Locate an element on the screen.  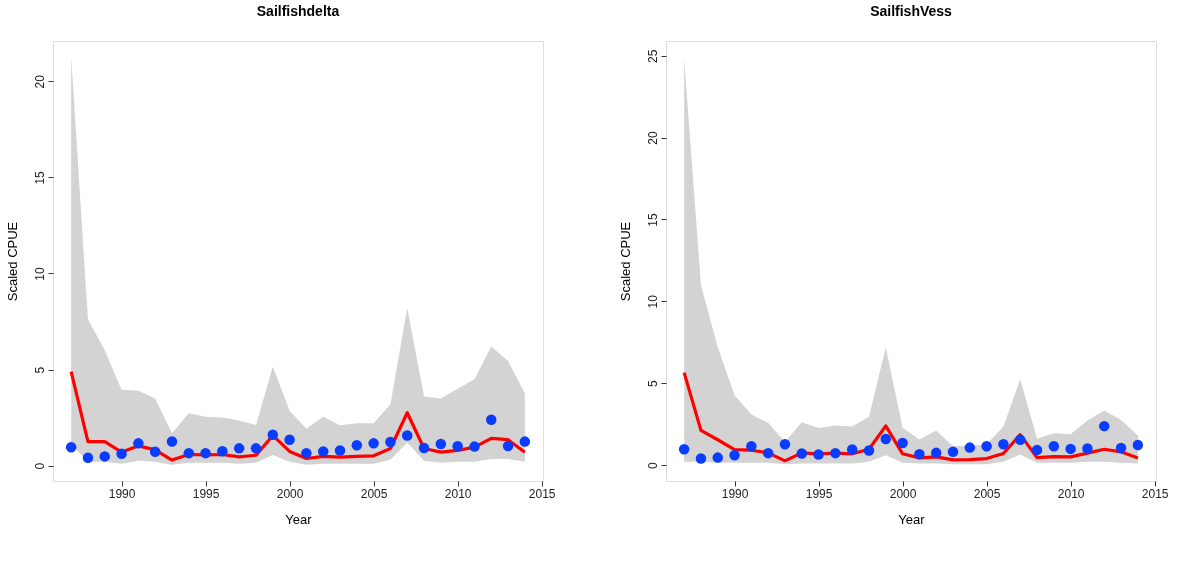
chart-title: Sailfishdelta is located at coordinates (298, 11).